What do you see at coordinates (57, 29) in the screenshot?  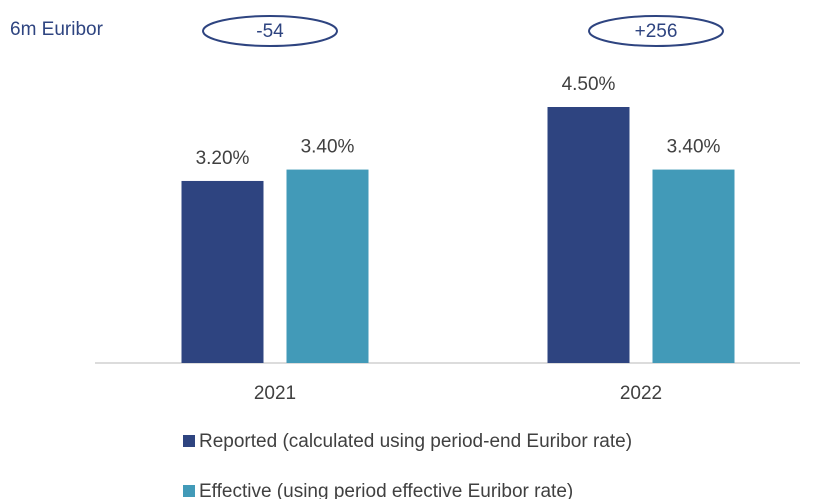 I see `annotation-title: 6m Euribor` at bounding box center [57, 29].